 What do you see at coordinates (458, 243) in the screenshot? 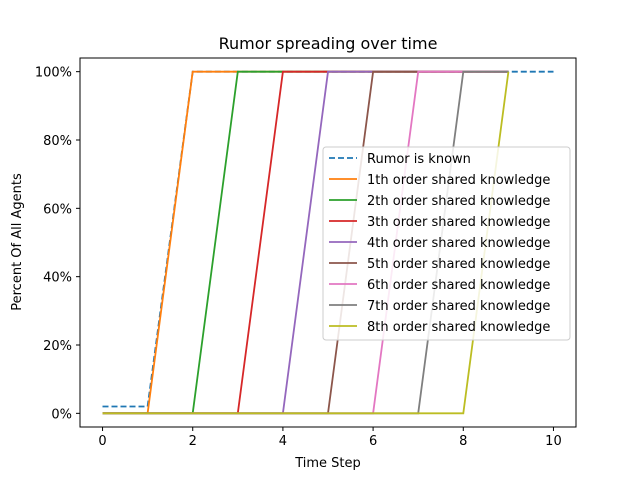
I see `legend-label: 4th order shared knowledge` at bounding box center [458, 243].